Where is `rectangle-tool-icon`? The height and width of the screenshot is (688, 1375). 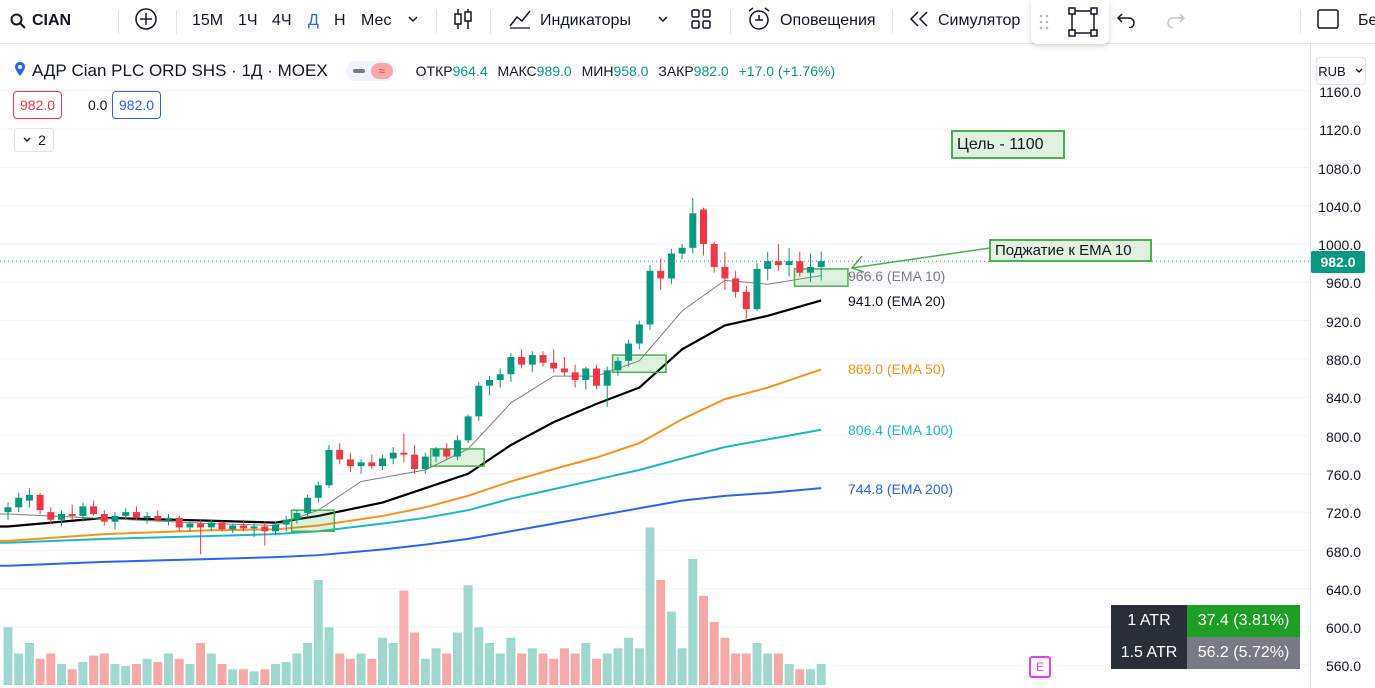
rectangle-tool-icon is located at coordinates (1083, 24).